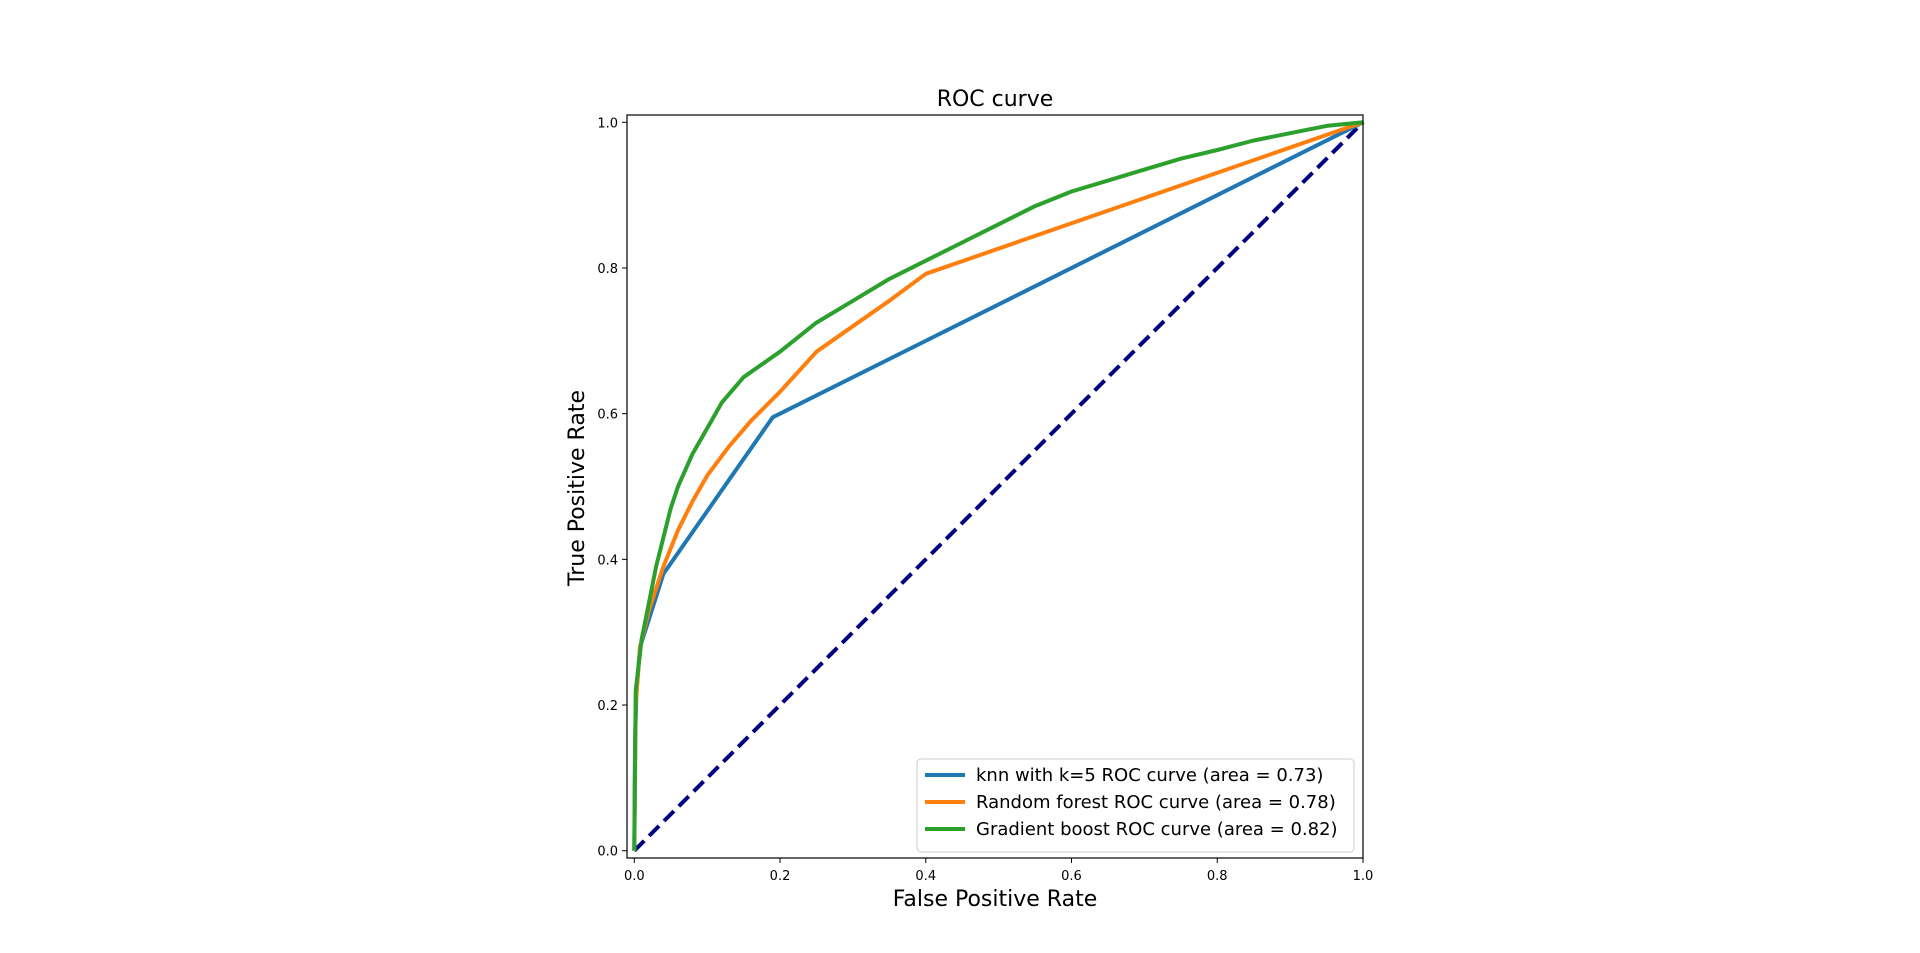 Image resolution: width=1920 pixels, height=953 pixels. Describe the element at coordinates (607, 852) in the screenshot. I see `y-tick-label: 0.0` at that location.